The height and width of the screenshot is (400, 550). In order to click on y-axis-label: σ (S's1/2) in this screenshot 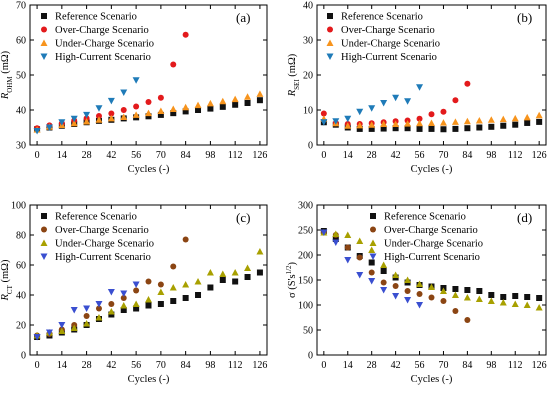, I will do `click(291, 279)`.